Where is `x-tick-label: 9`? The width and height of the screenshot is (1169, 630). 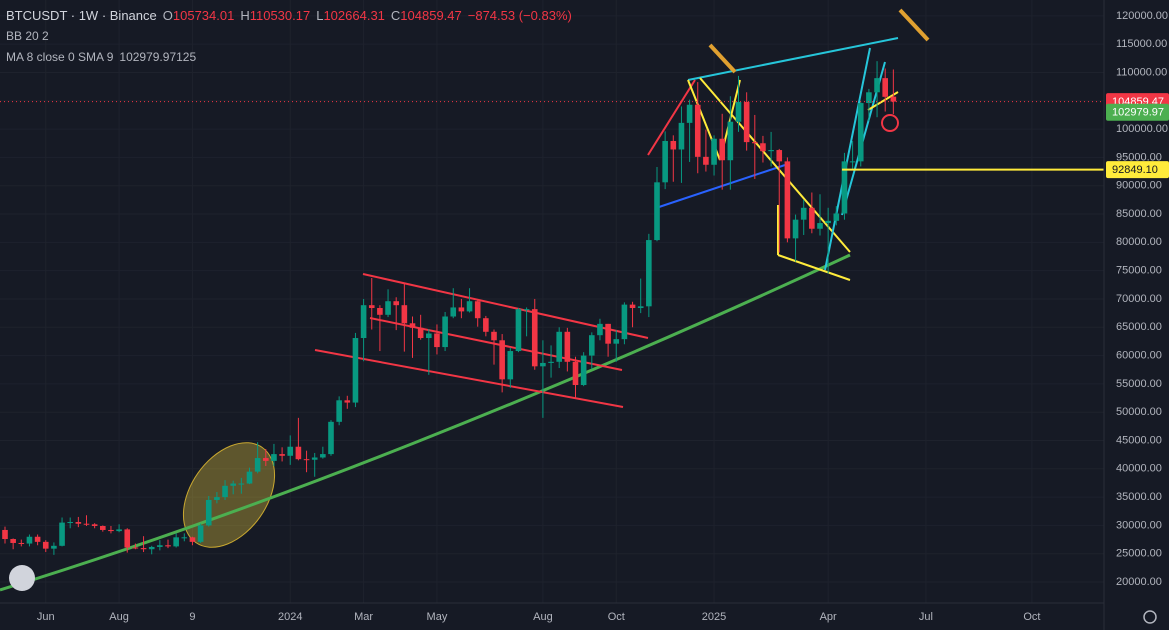 x-tick-label: 9 is located at coordinates (192, 617).